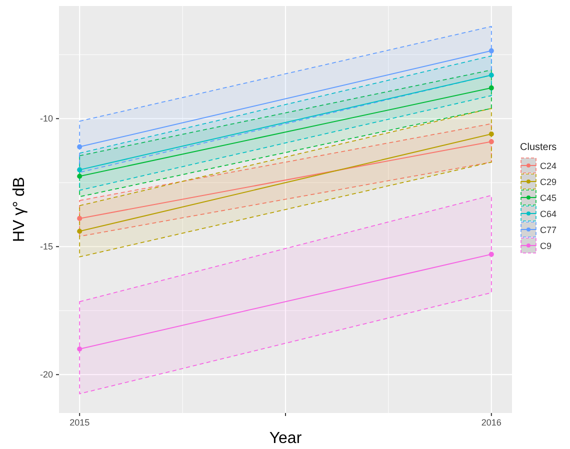  What do you see at coordinates (46, 246) in the screenshot?
I see `y-tick-label: -15` at bounding box center [46, 246].